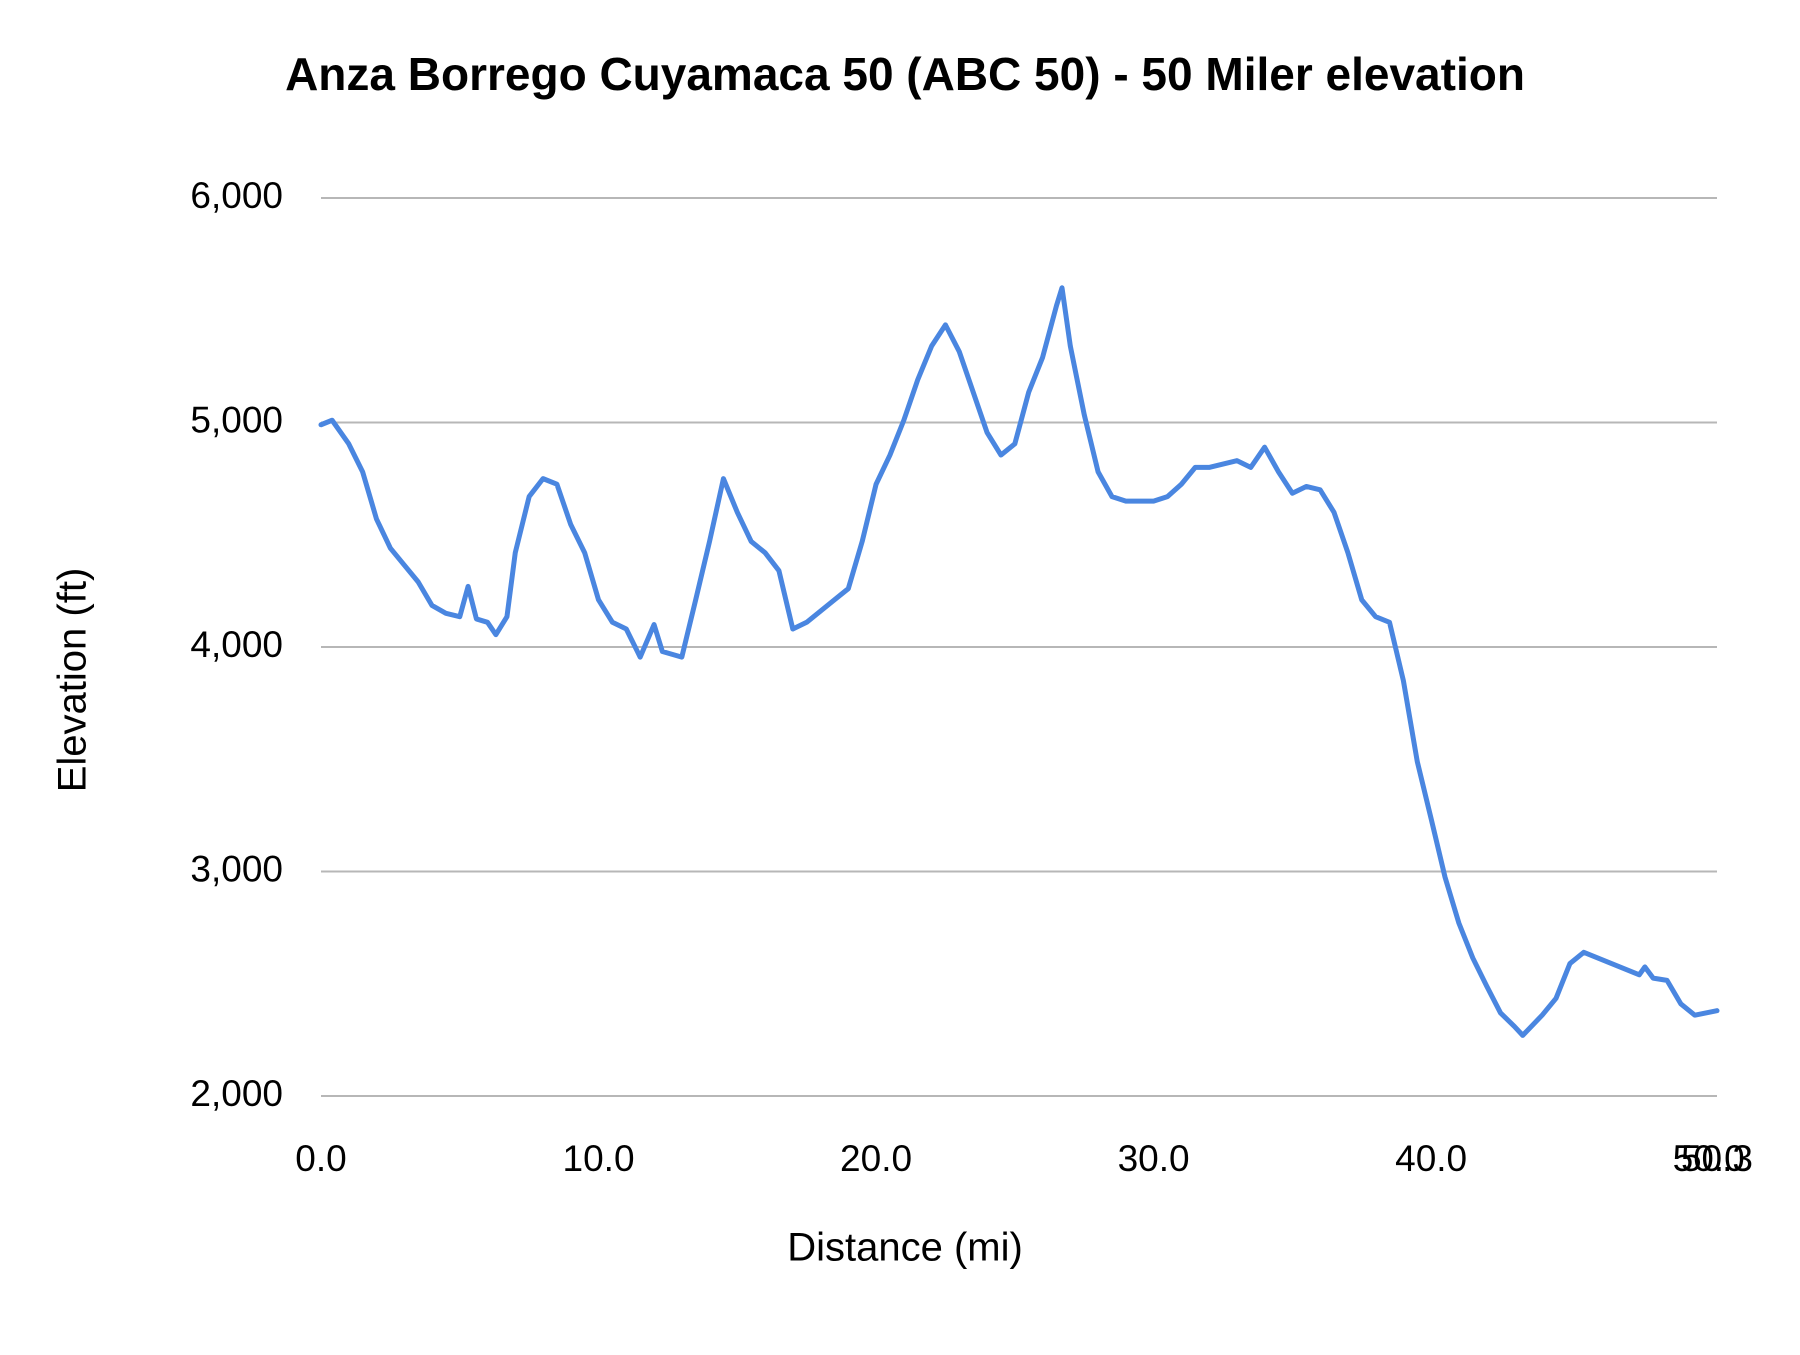 Image resolution: width=1800 pixels, height=1355 pixels. Describe the element at coordinates (236, 419) in the screenshot. I see `y-tick-label: 5,000` at that location.